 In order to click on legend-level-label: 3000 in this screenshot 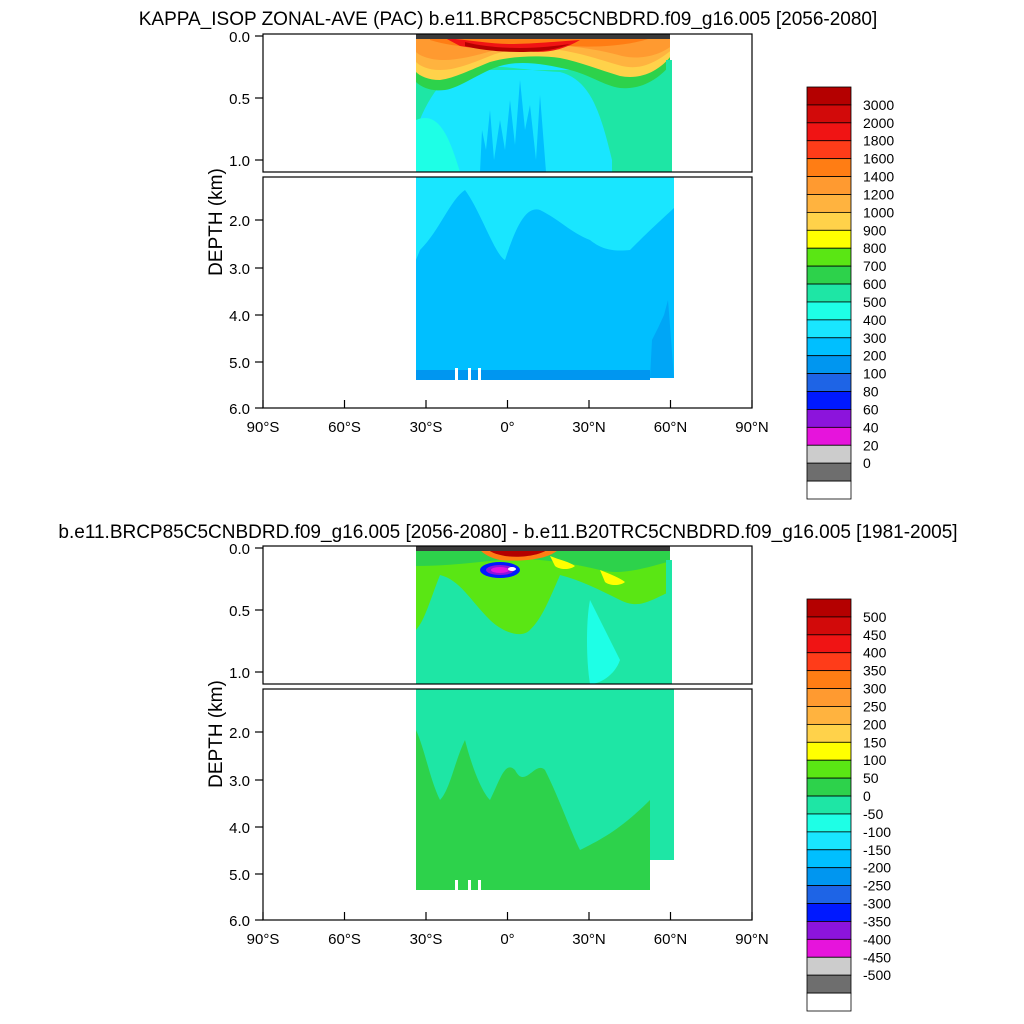, I will do `click(878, 105)`.